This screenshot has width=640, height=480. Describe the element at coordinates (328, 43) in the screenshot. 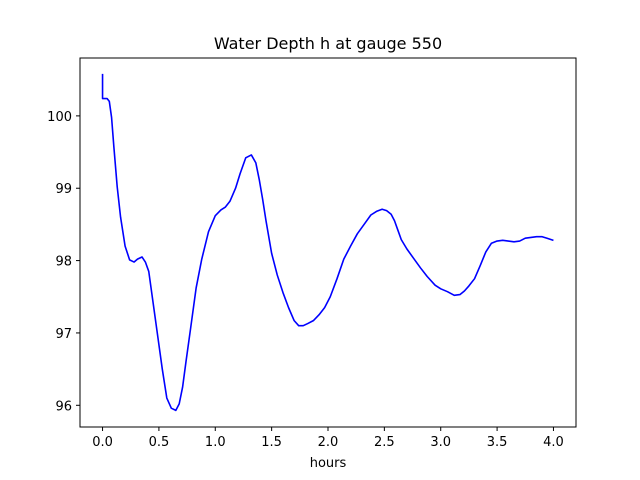

I see `chart-title: Water Depth h at gauge 550` at that location.